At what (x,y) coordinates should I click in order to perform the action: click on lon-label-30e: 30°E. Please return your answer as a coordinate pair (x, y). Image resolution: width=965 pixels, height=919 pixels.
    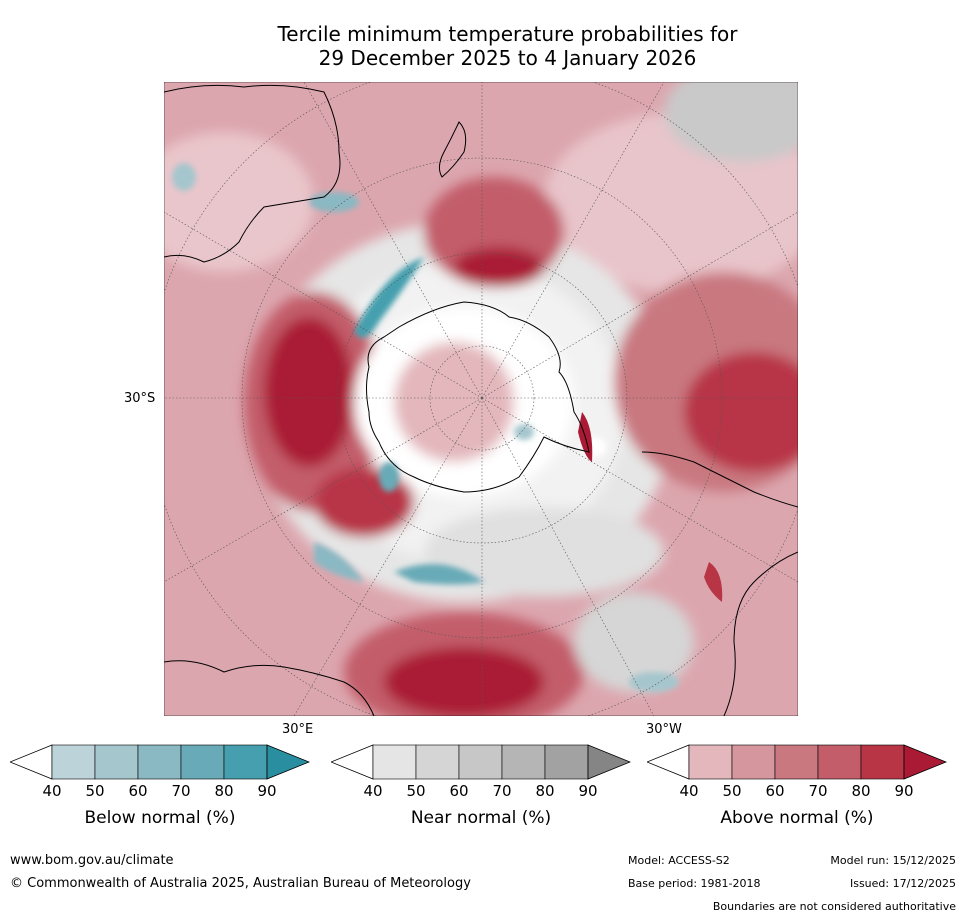
    Looking at the image, I should click on (298, 729).